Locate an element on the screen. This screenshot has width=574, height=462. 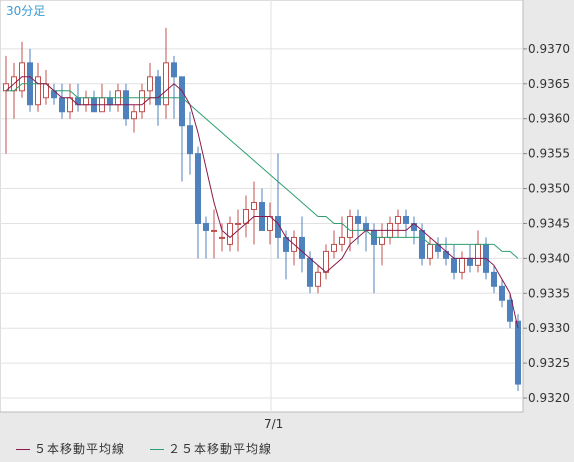
legend-item-ma5: ５本移動平均線 is located at coordinates (70, 448).